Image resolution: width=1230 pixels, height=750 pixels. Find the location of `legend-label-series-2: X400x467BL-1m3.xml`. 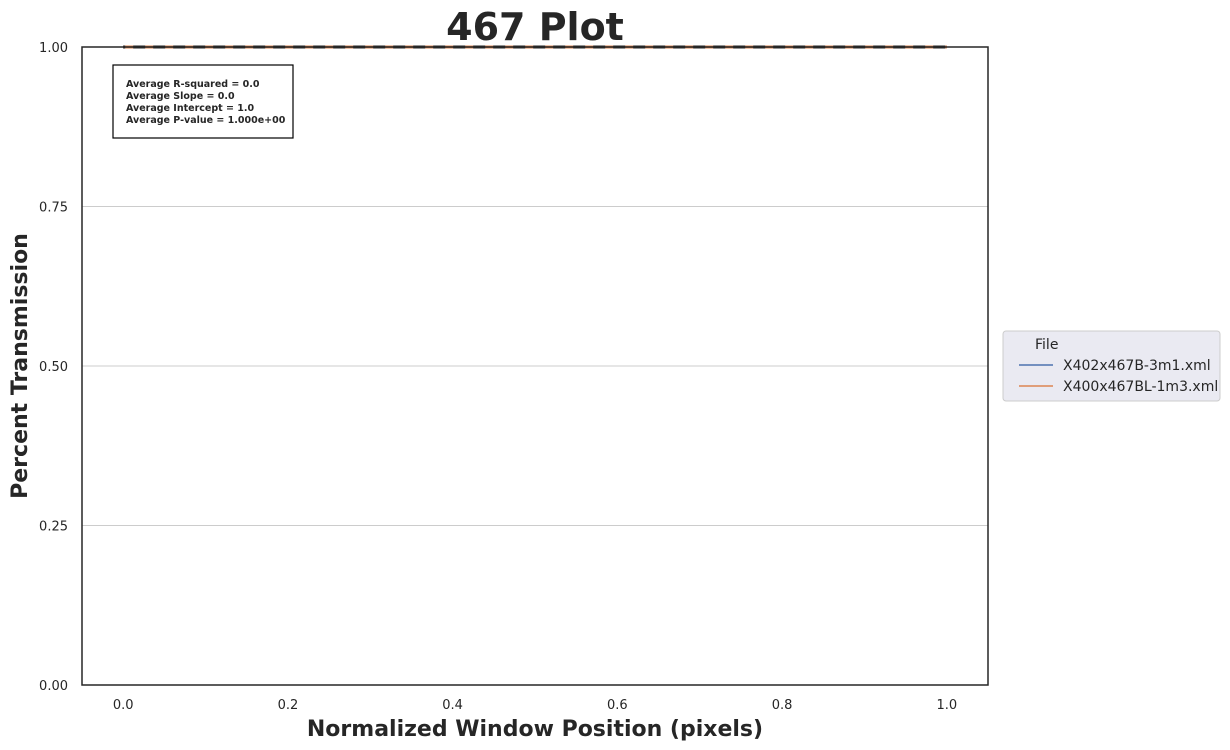

legend-label-series-2: X400x467BL-1m3.xml is located at coordinates (1140, 387).